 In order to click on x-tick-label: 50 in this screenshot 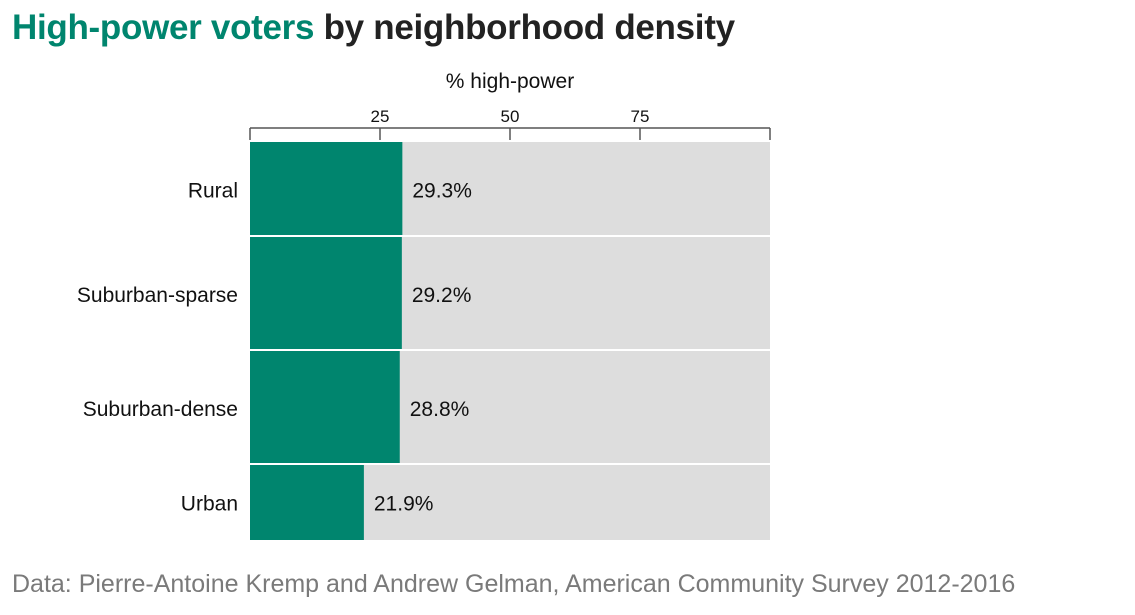, I will do `click(510, 116)`.